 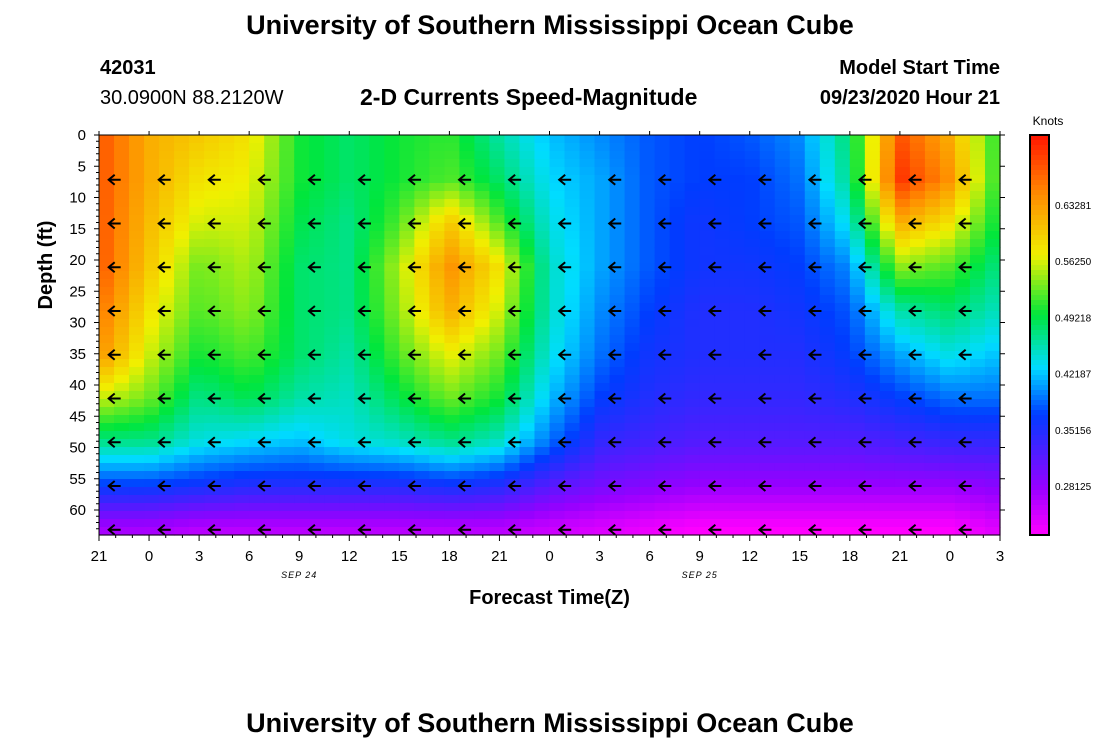 I want to click on colorbar-segment, so click(x=1039, y=468).